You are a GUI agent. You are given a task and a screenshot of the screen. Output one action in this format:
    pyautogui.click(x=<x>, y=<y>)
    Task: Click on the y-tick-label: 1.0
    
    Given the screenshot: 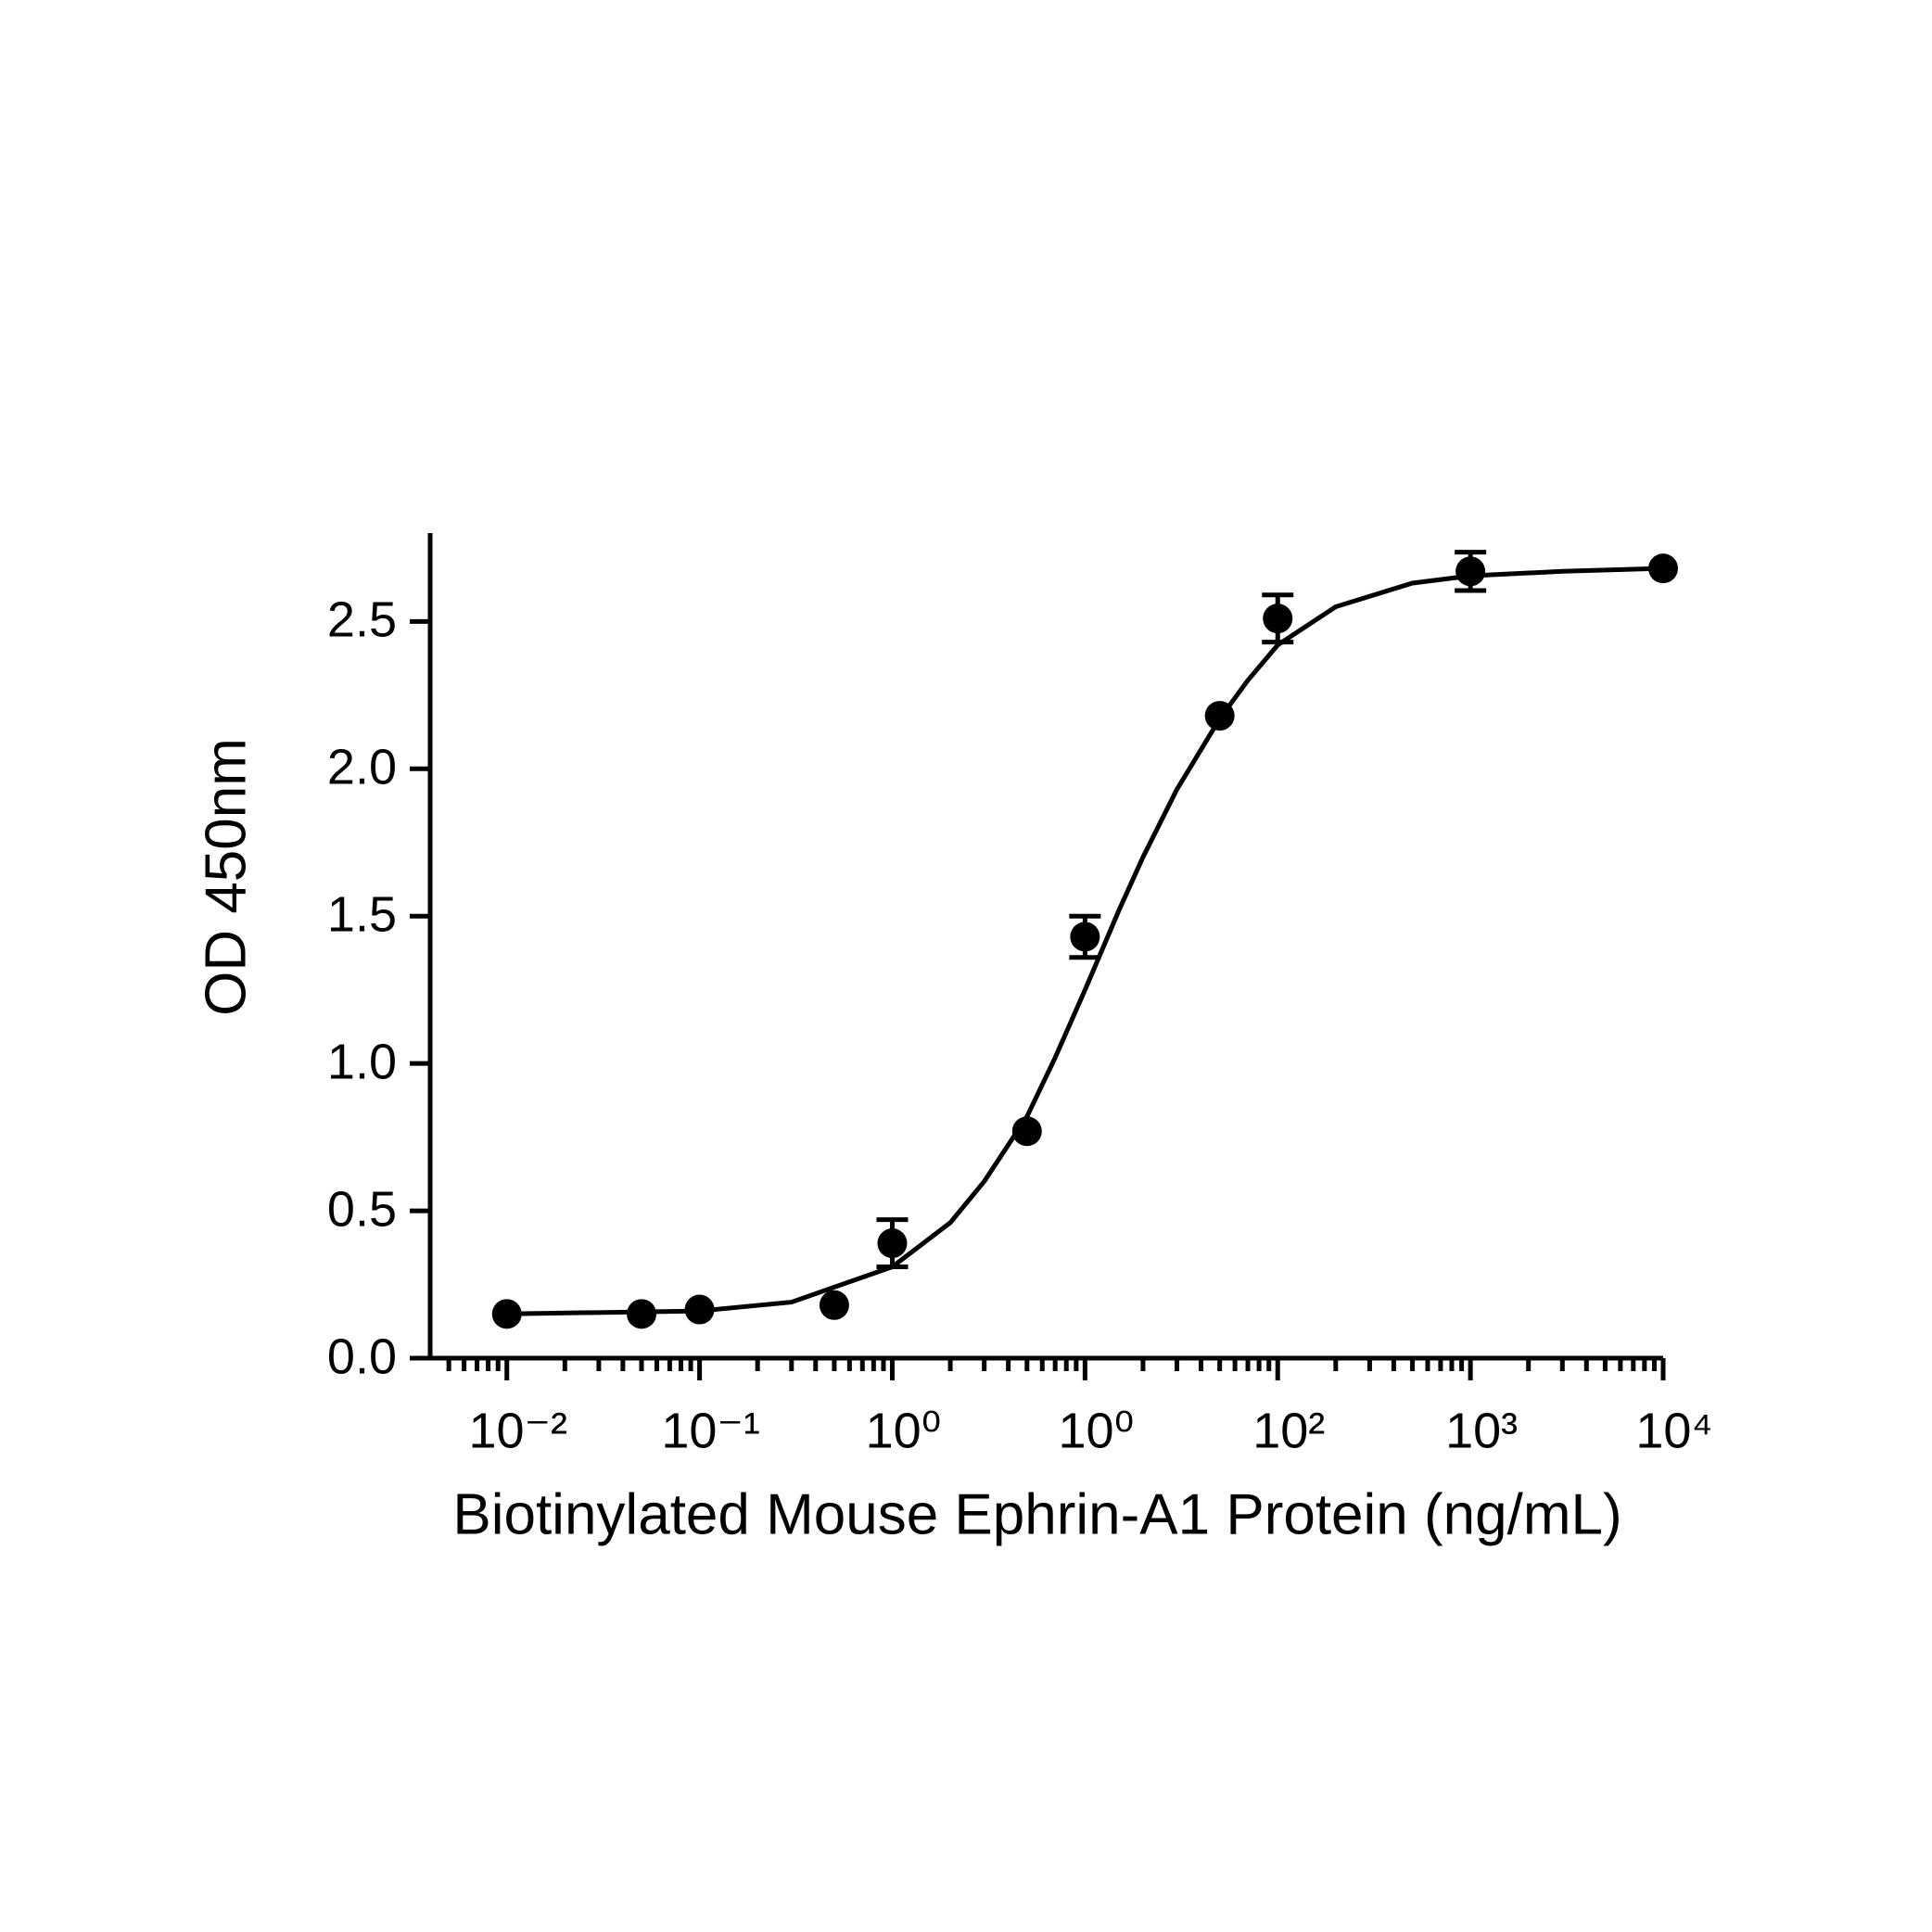 What is the action you would take?
    pyautogui.click(x=362, y=1061)
    